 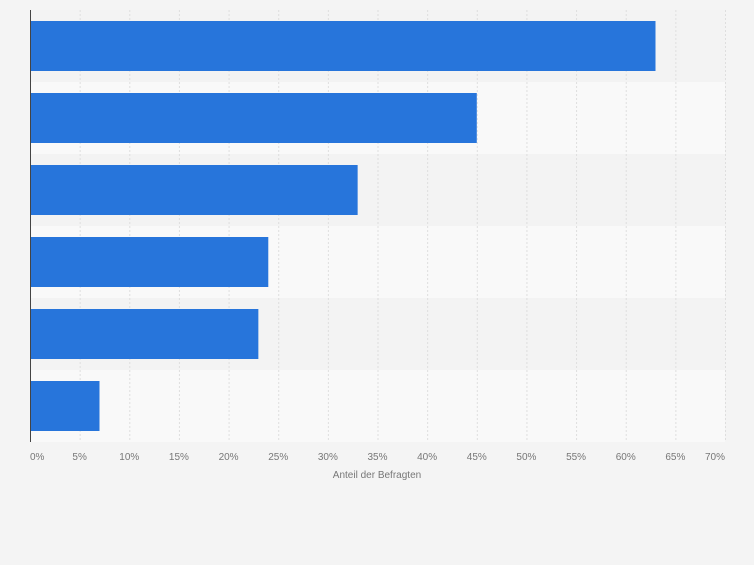 What do you see at coordinates (626, 457) in the screenshot?
I see `x-tick-label: 60%` at bounding box center [626, 457].